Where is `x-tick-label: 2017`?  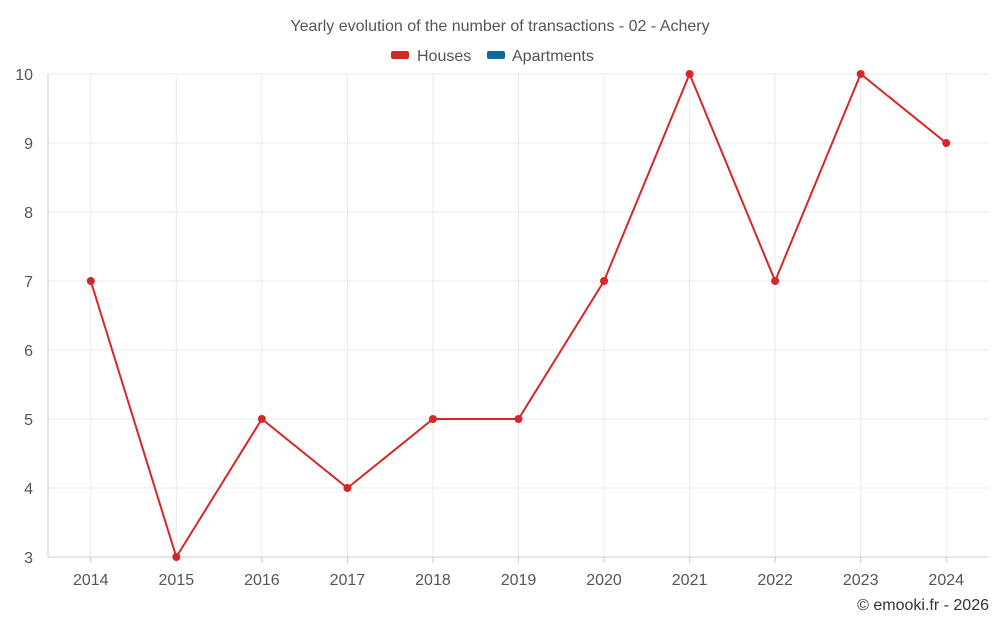
x-tick-label: 2017 is located at coordinates (348, 580).